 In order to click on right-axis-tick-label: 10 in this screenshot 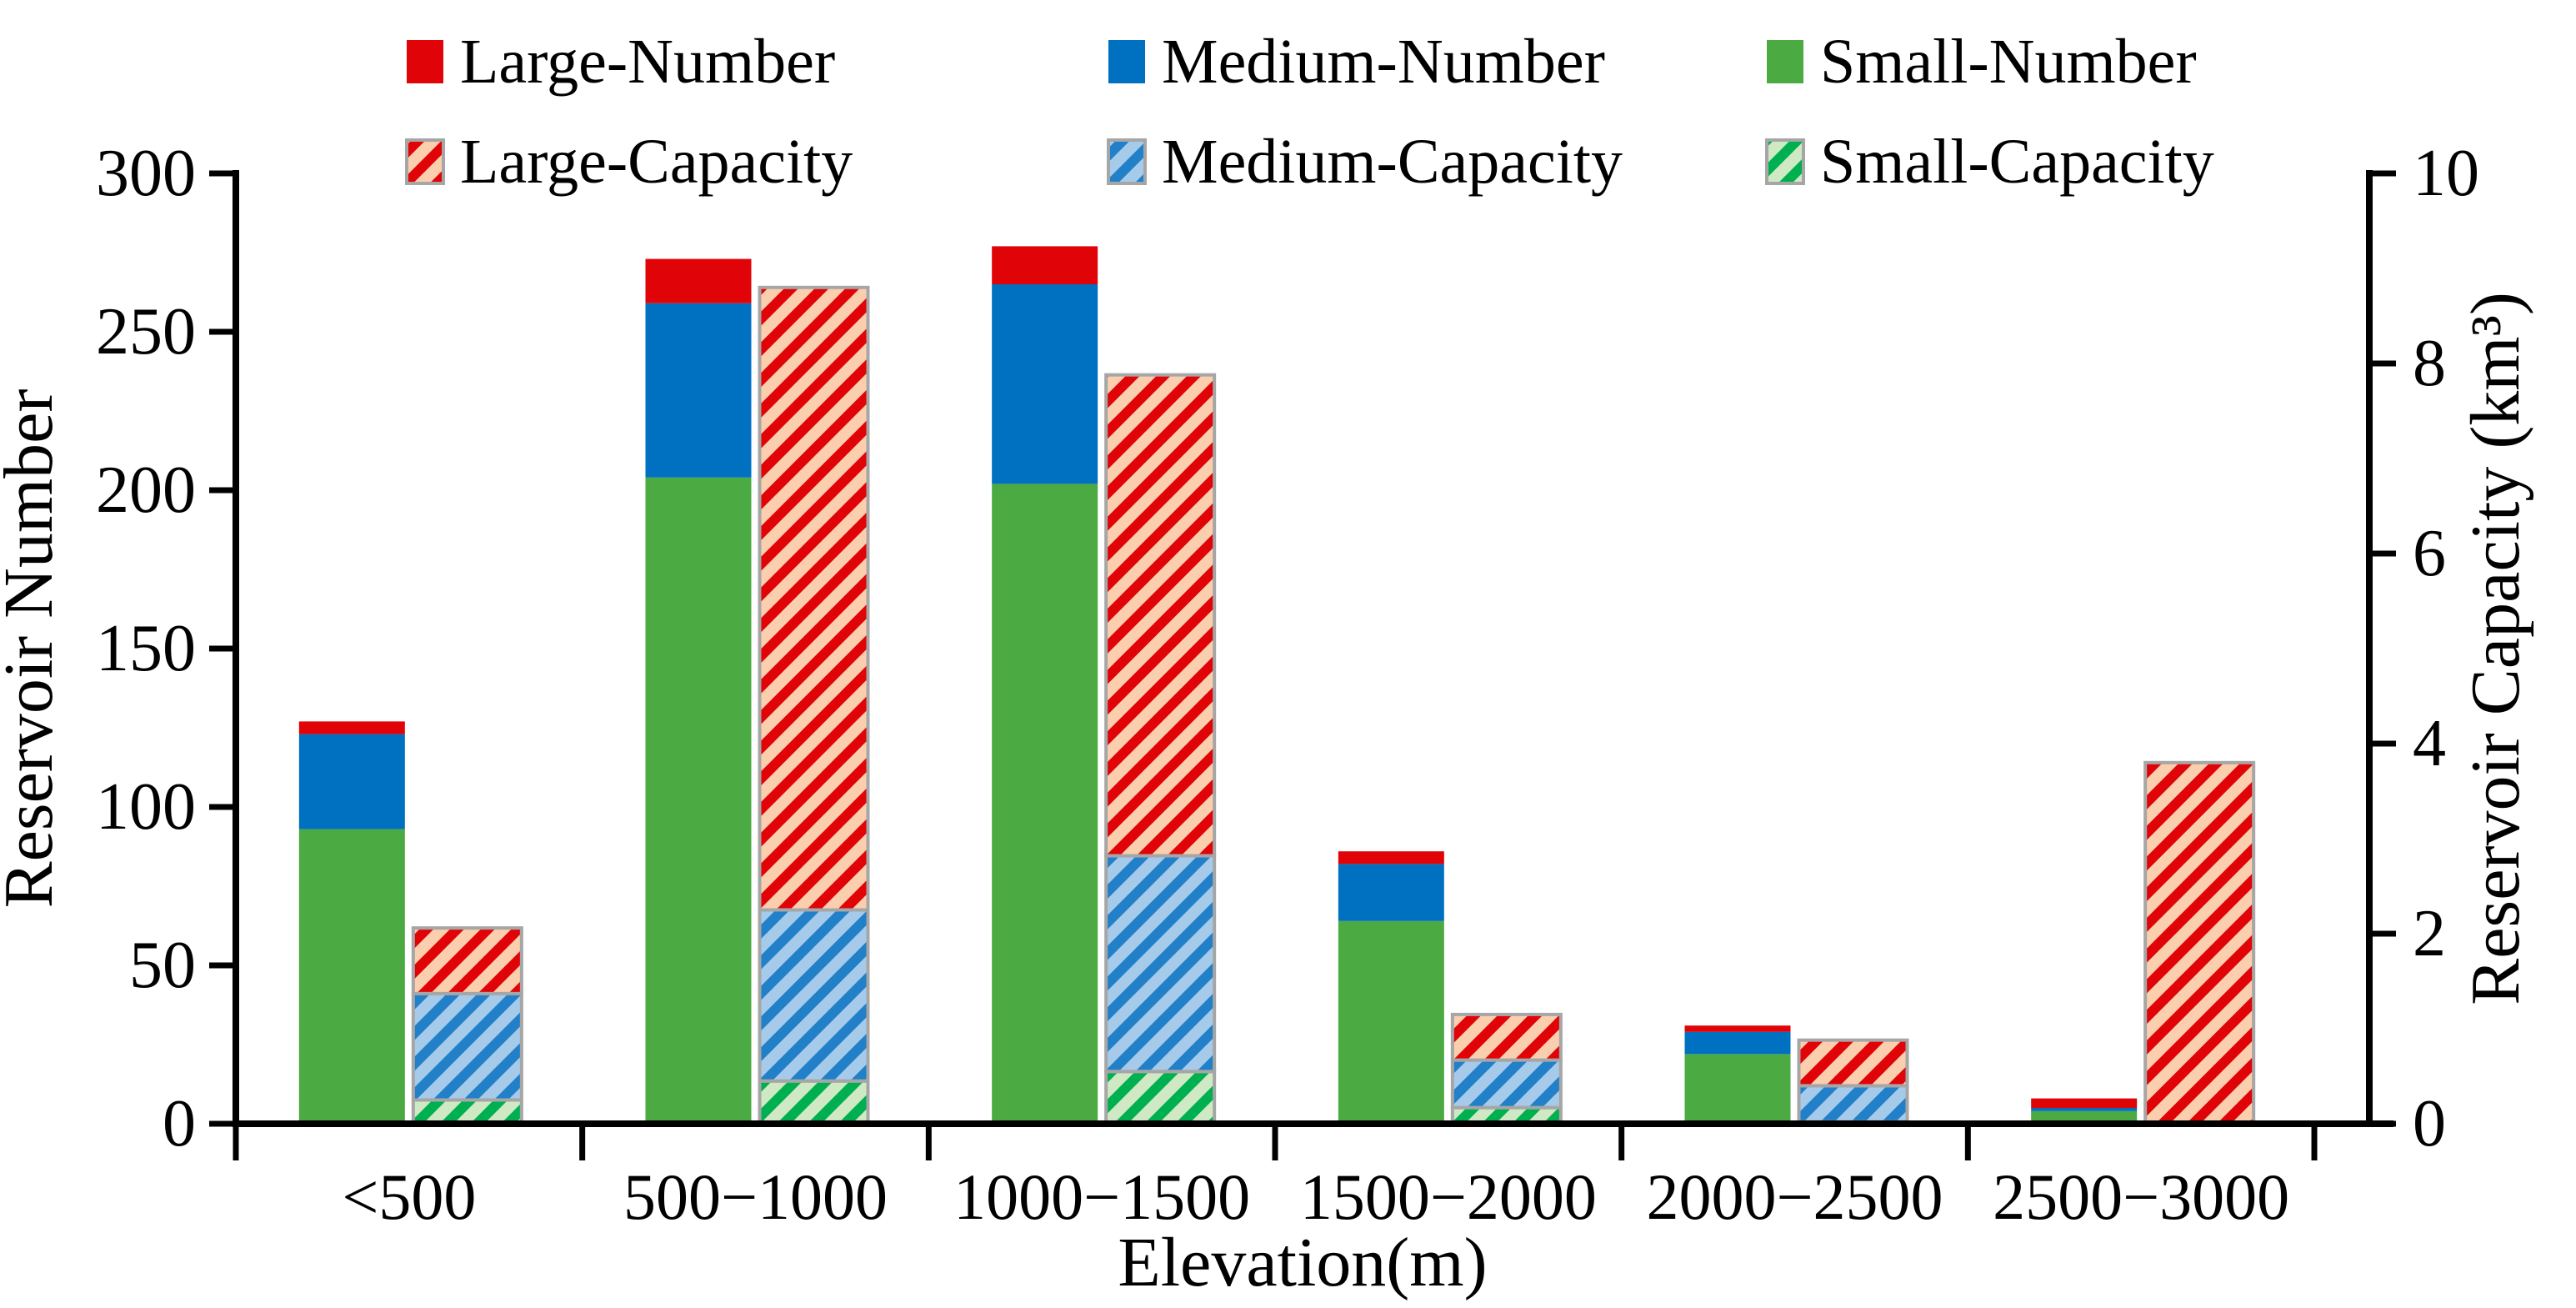, I will do `click(2446, 173)`.